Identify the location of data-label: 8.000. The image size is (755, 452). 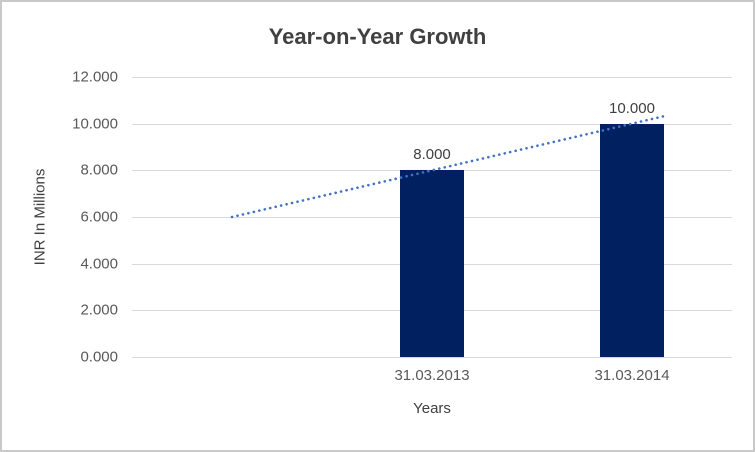
(432, 155).